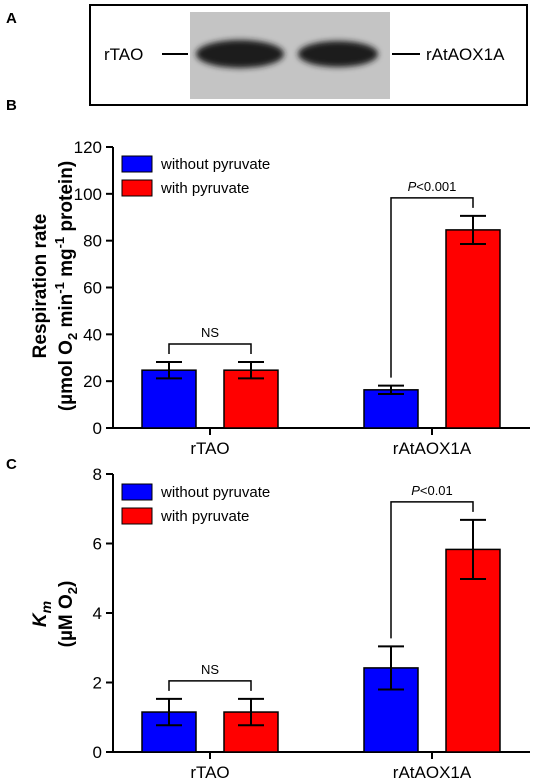 This screenshot has height=782, width=536. What do you see at coordinates (59, 243) in the screenshot?
I see `ylabel-b-part-5: -1` at bounding box center [59, 243].